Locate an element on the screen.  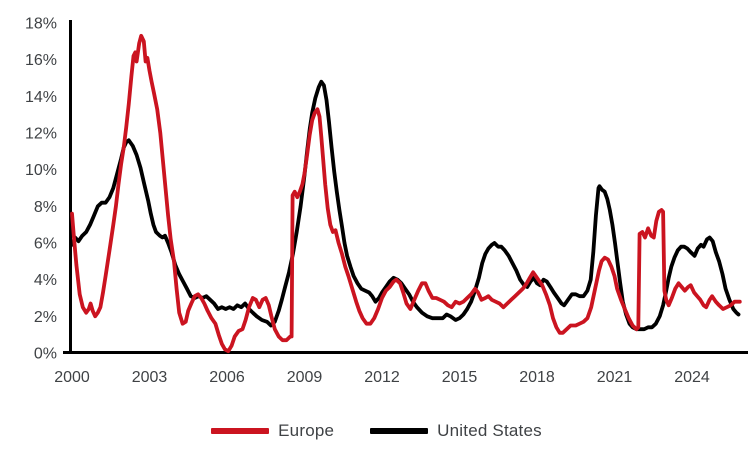
x-axis-tick-labels: 2000 2003 2006 2009 2012 2015 2018 2021 2024 is located at coordinates (382, 377).